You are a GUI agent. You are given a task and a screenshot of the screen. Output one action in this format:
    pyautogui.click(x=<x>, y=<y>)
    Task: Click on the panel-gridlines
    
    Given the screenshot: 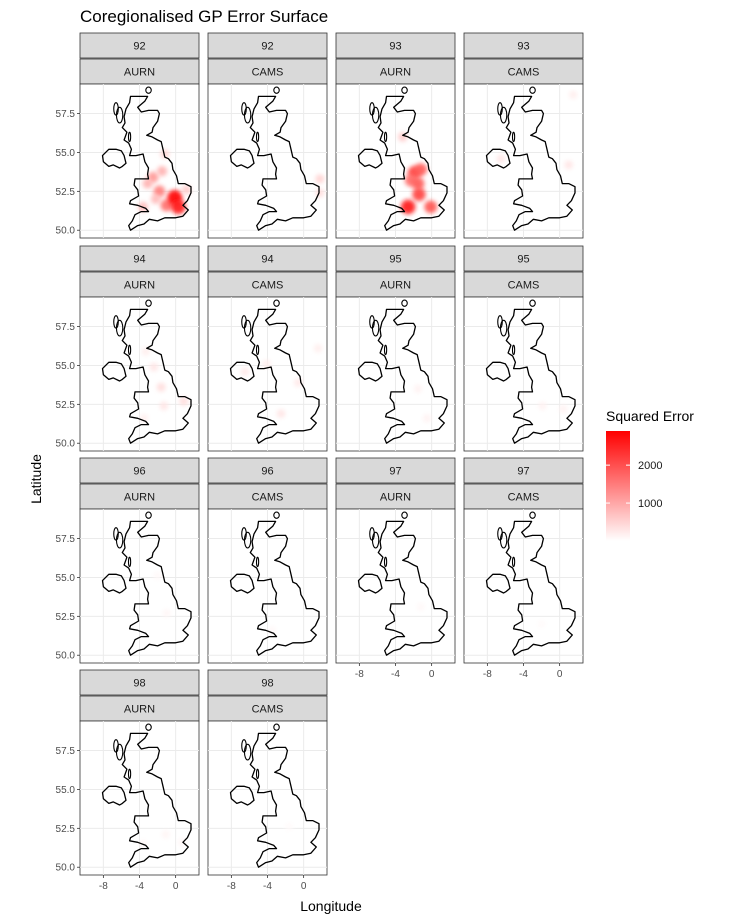 What is the action you would take?
    pyautogui.click(x=139, y=586)
    